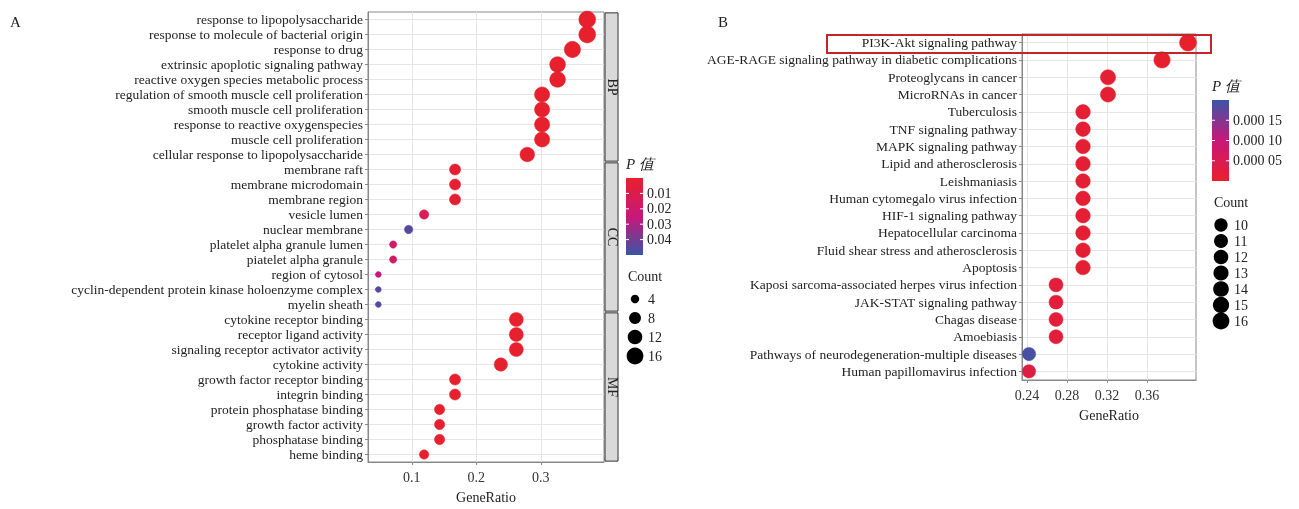 Image resolution: width=1299 pixels, height=509 pixels. Describe the element at coordinates (239, 94) in the screenshot. I see `y-tick-label: regulation of smooth muscle cell proliferation` at that location.